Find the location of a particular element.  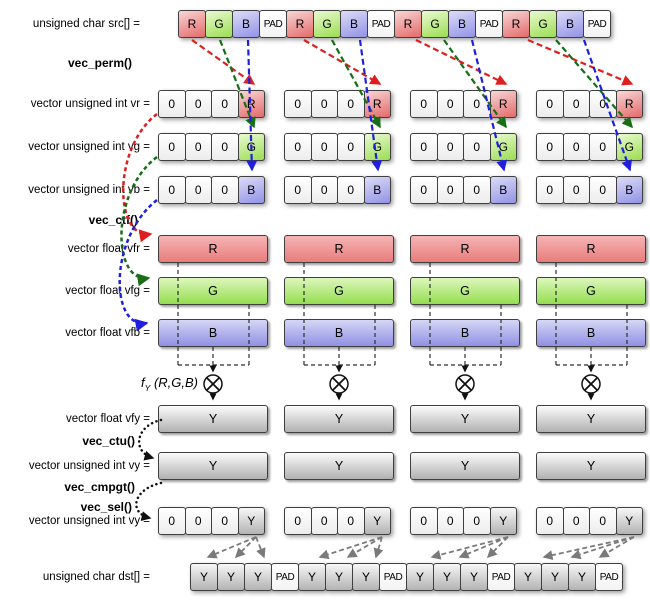

src-array-label: unsigned char src[] = is located at coordinates (86, 24).